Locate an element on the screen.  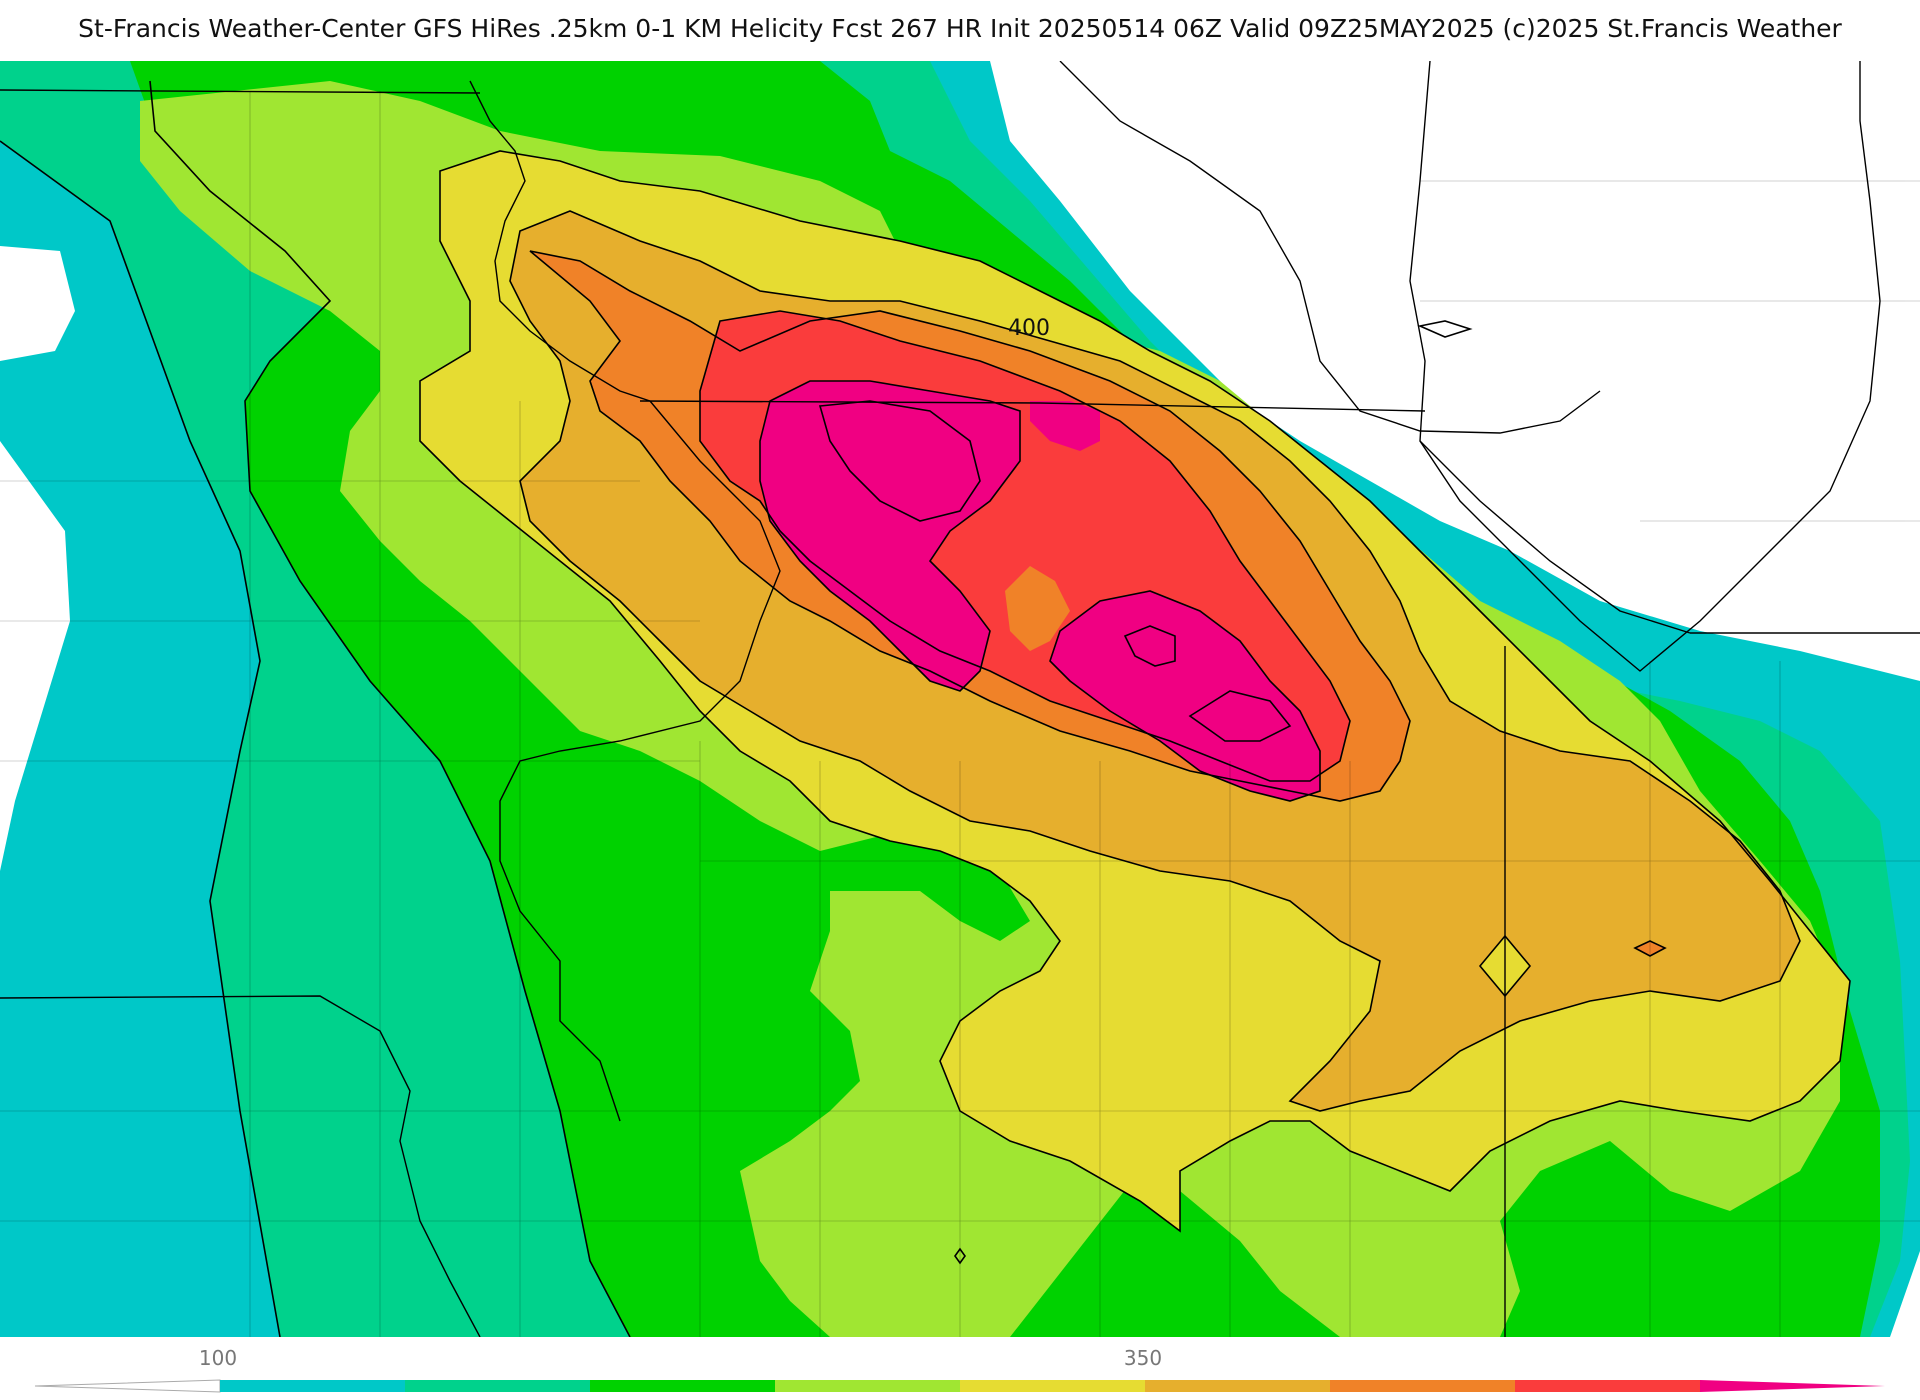
border-middle is located at coordinates (1032, 406).